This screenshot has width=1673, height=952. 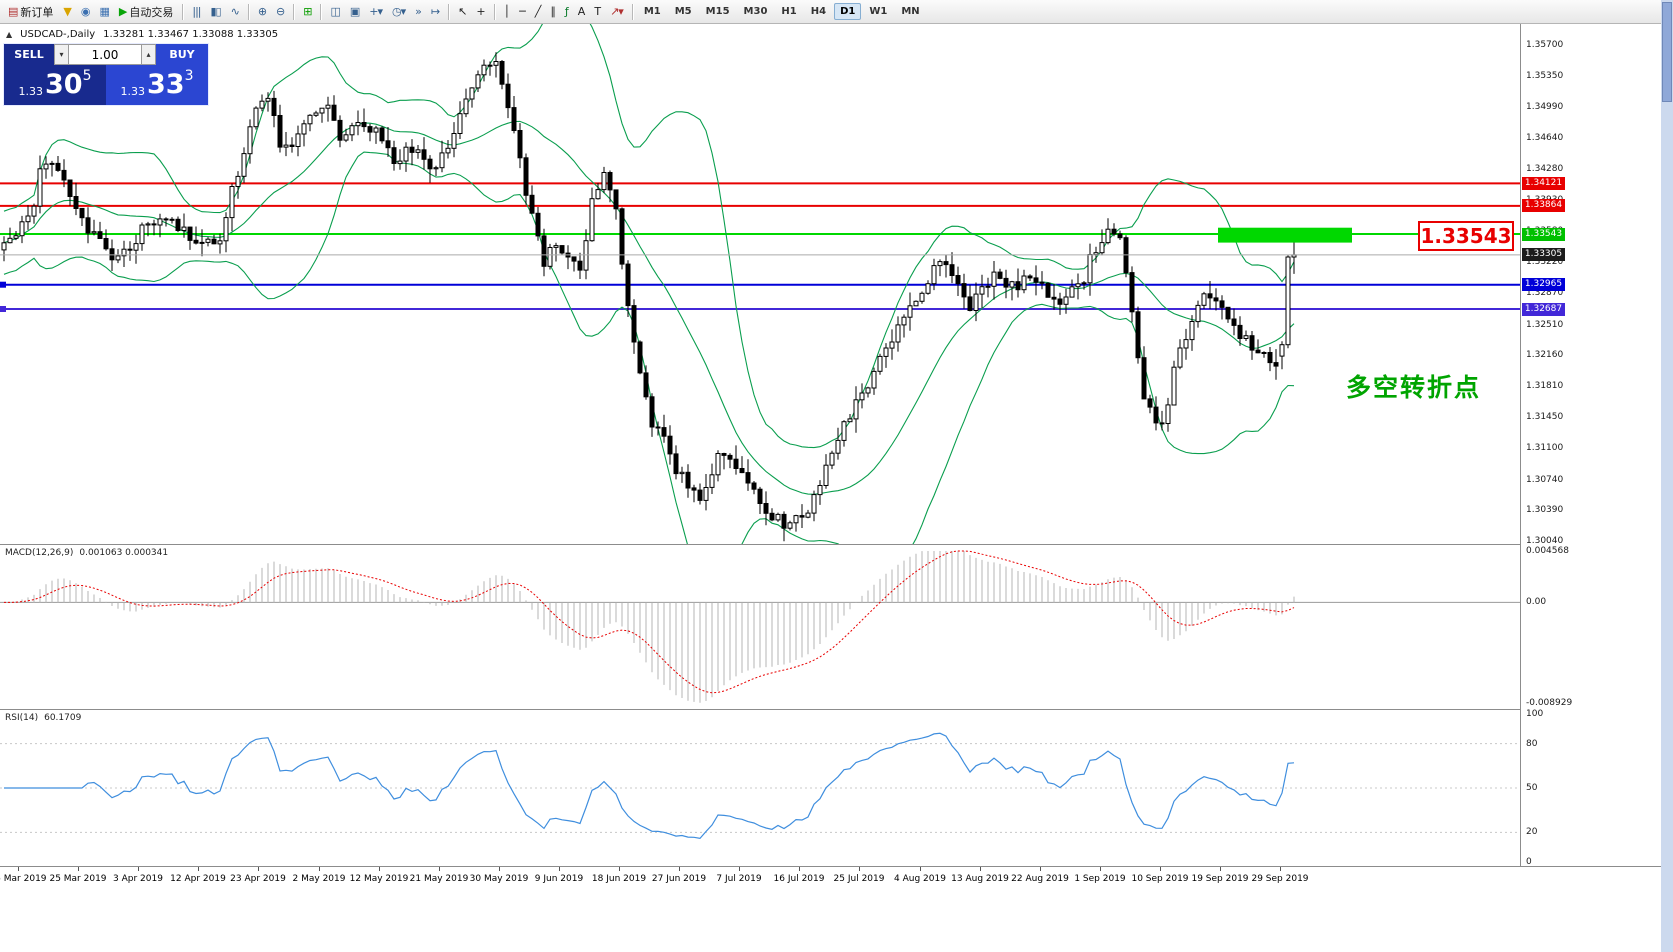 What do you see at coordinates (538, 12) in the screenshot?
I see `trendline-button: ╱` at bounding box center [538, 12].